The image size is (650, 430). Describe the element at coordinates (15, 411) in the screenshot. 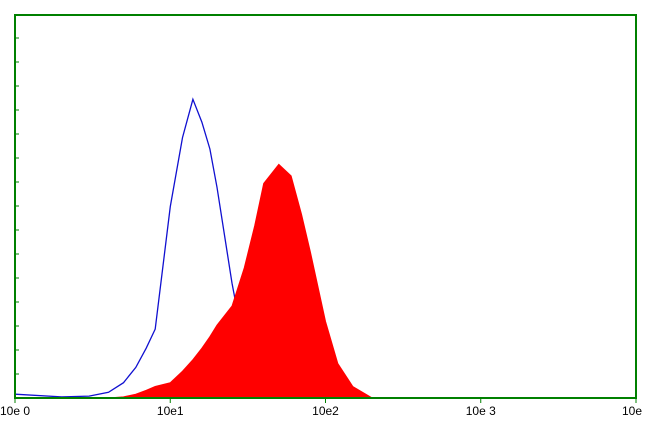

I see `x-tick-label: 10e 0` at that location.